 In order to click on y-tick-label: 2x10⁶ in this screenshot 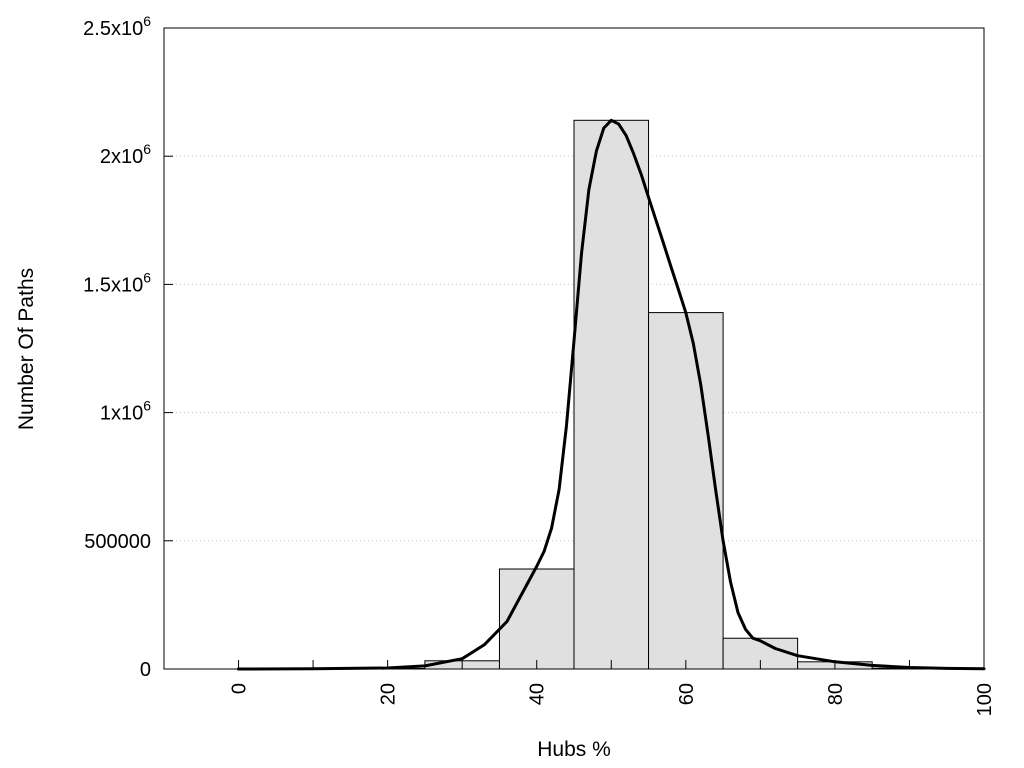, I will do `click(125, 154)`.